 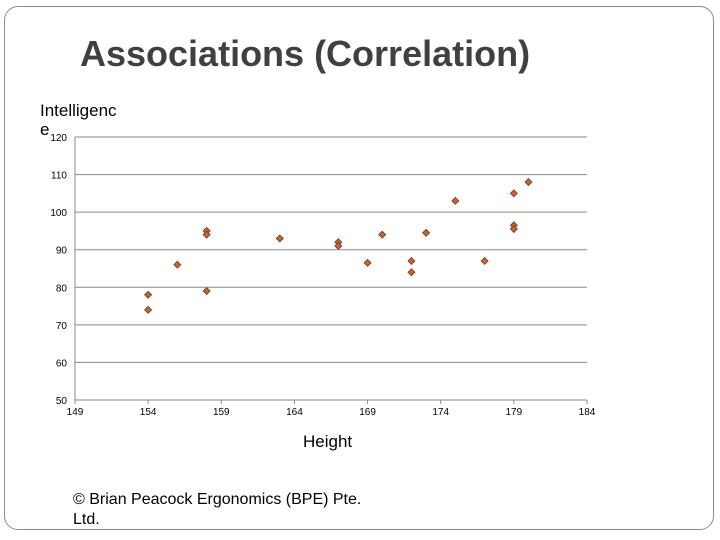 I want to click on data-points, so click(x=338, y=246).